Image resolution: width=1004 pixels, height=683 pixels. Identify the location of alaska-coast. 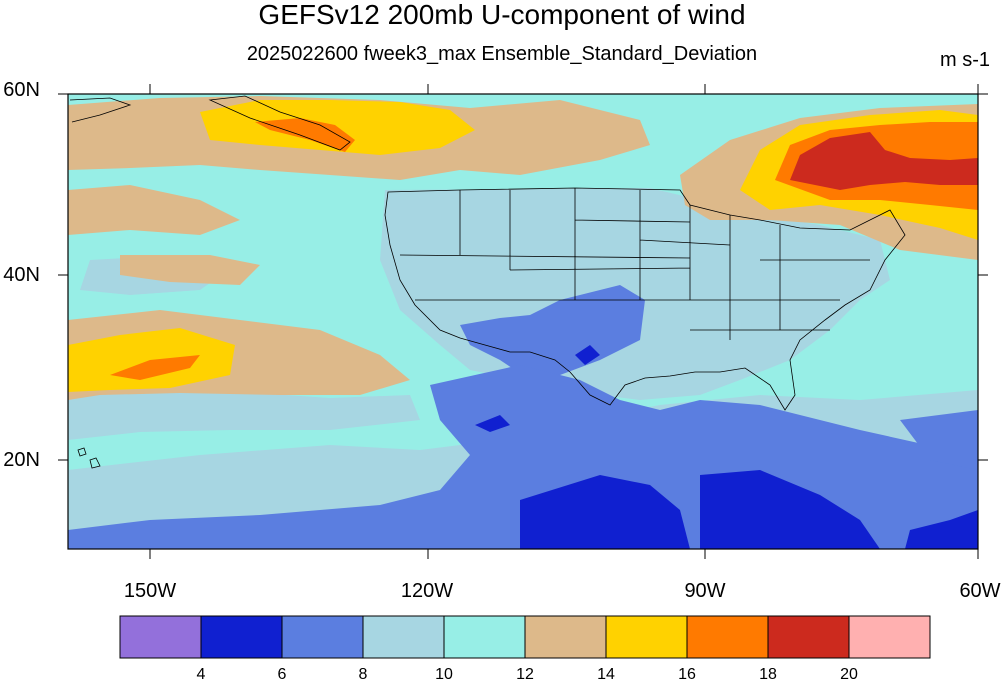
(279, 123).